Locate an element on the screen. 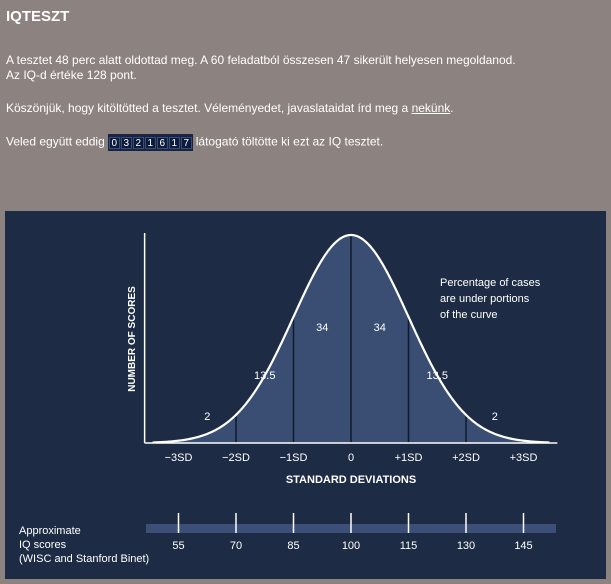 Image resolution: width=611 pixels, height=584 pixels. curve-annotation: of the curve is located at coordinates (468, 315).